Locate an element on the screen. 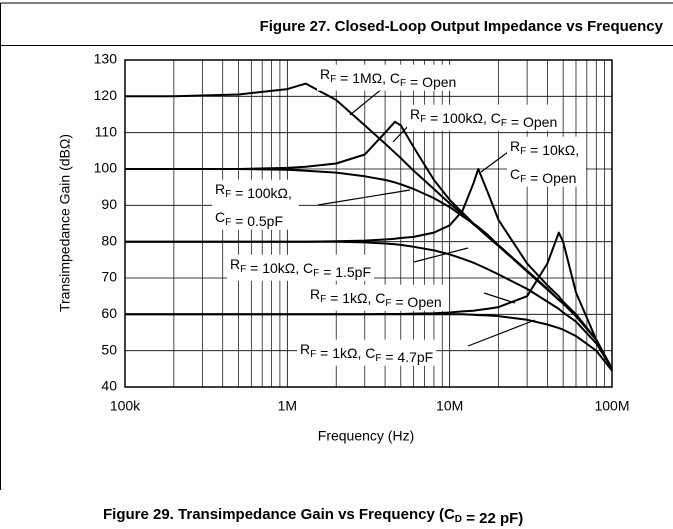 This screenshot has width=673, height=529. x-tick-label: 1M is located at coordinates (287, 406).